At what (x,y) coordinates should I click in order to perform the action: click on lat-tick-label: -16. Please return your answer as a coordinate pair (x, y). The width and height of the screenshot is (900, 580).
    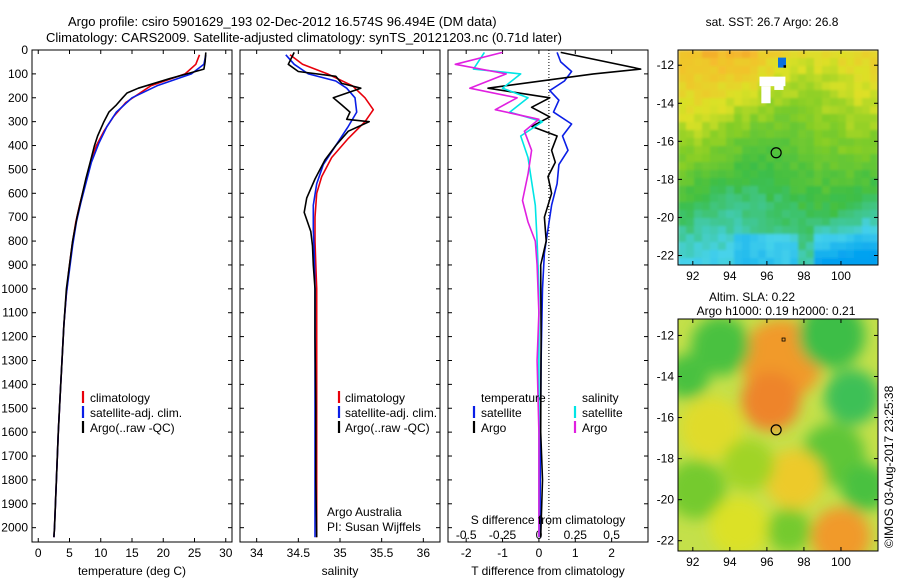
    Looking at the image, I should click on (666, 141).